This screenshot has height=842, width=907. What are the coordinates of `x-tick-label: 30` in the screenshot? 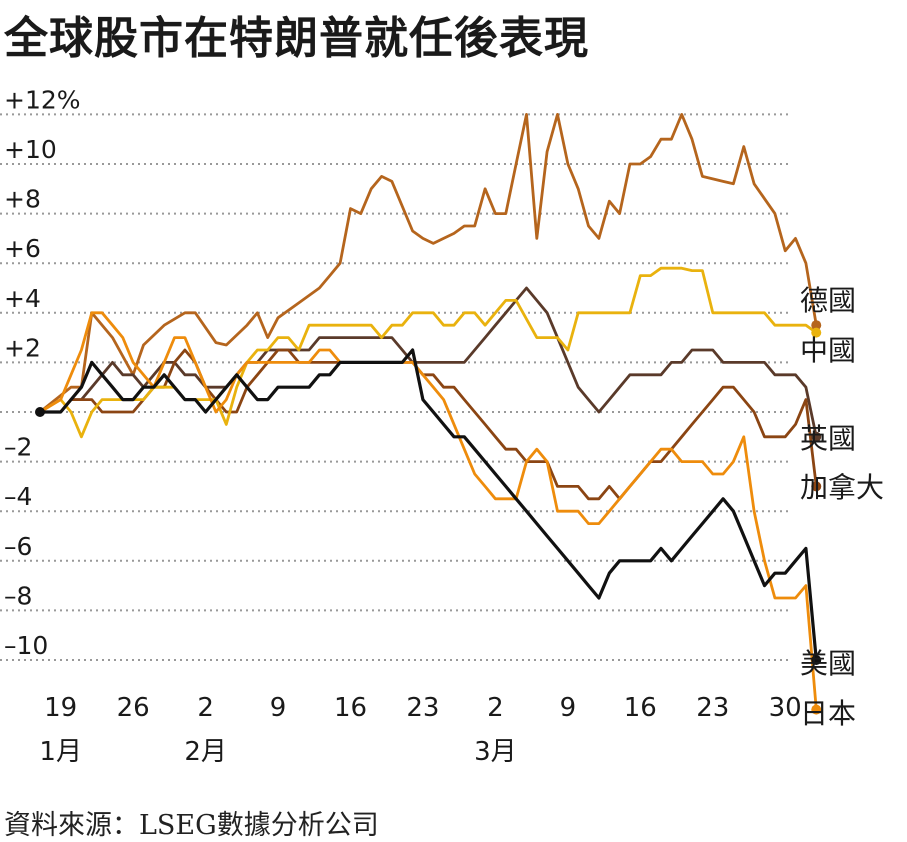 It's located at (785, 708).